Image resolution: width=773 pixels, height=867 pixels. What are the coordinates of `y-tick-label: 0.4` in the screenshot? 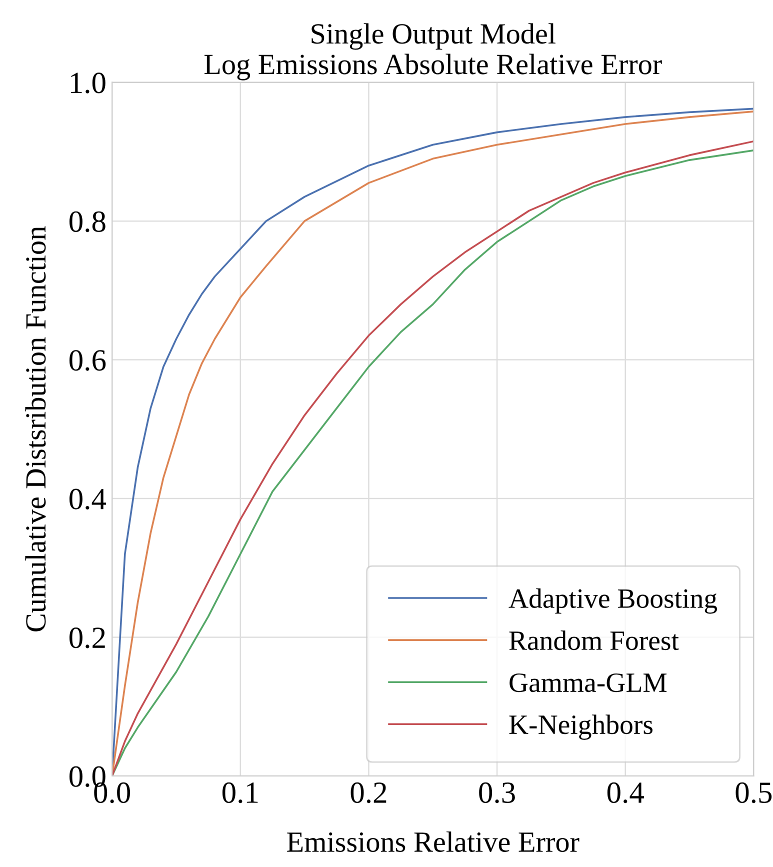 It's located at (88, 499).